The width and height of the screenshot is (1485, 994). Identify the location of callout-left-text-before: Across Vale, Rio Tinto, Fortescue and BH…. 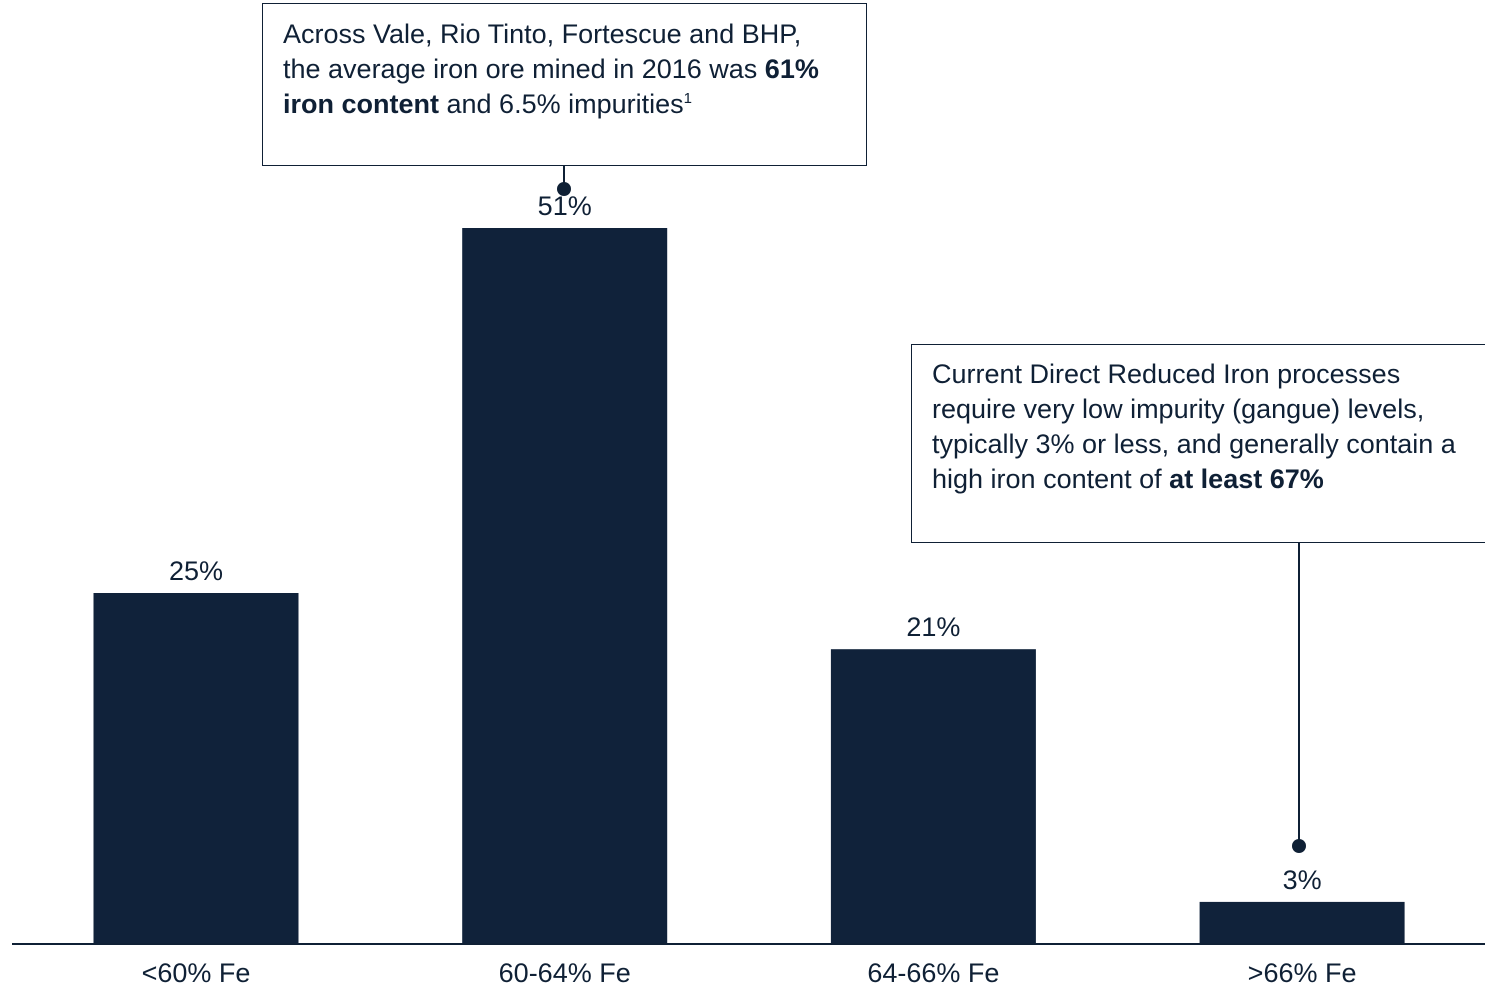
(542, 51).